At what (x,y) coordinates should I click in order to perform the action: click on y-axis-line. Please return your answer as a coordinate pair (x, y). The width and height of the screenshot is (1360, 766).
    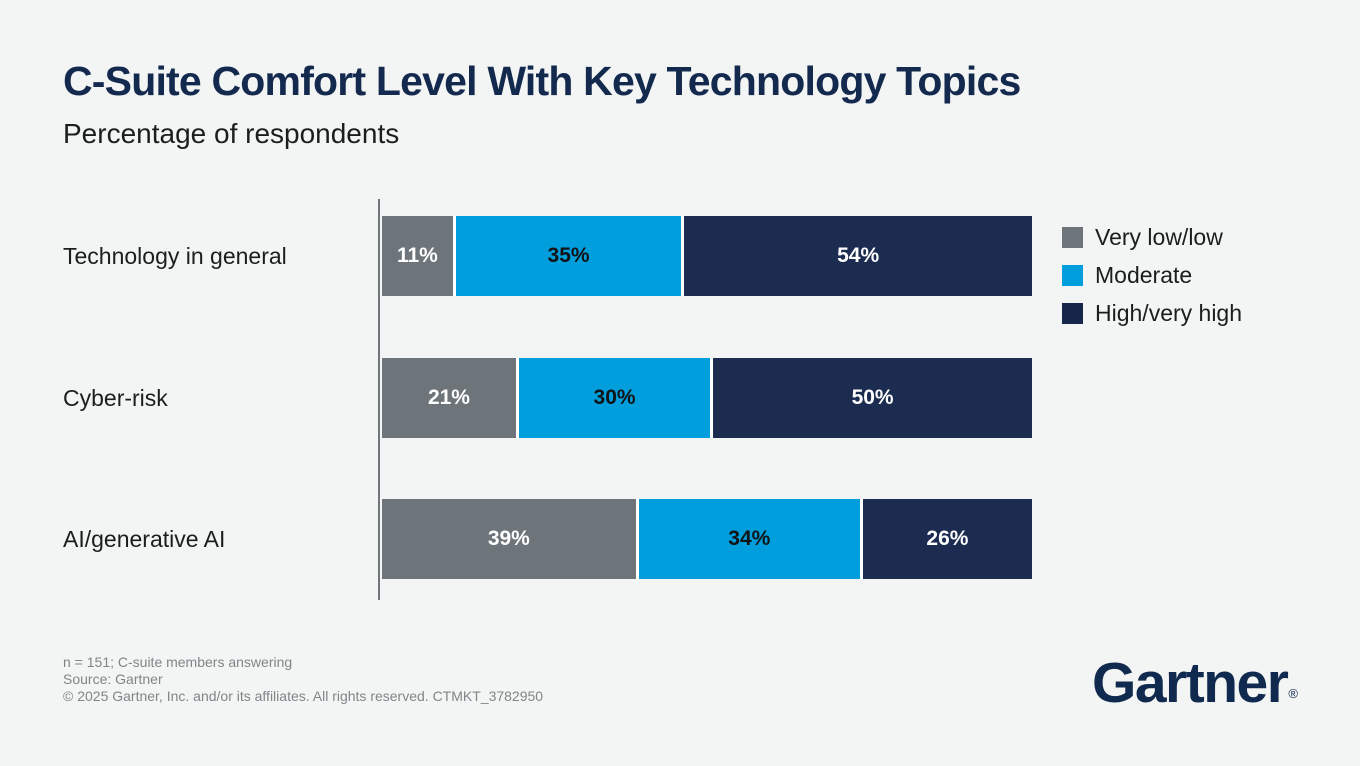
    Looking at the image, I should click on (379, 399).